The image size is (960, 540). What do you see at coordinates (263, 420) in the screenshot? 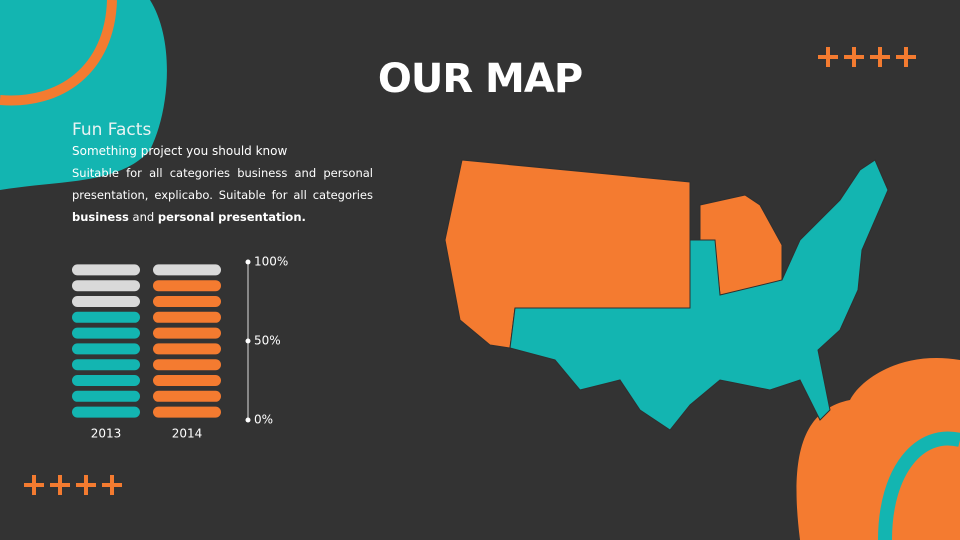
I see `y-tick-label: 0%` at bounding box center [263, 420].